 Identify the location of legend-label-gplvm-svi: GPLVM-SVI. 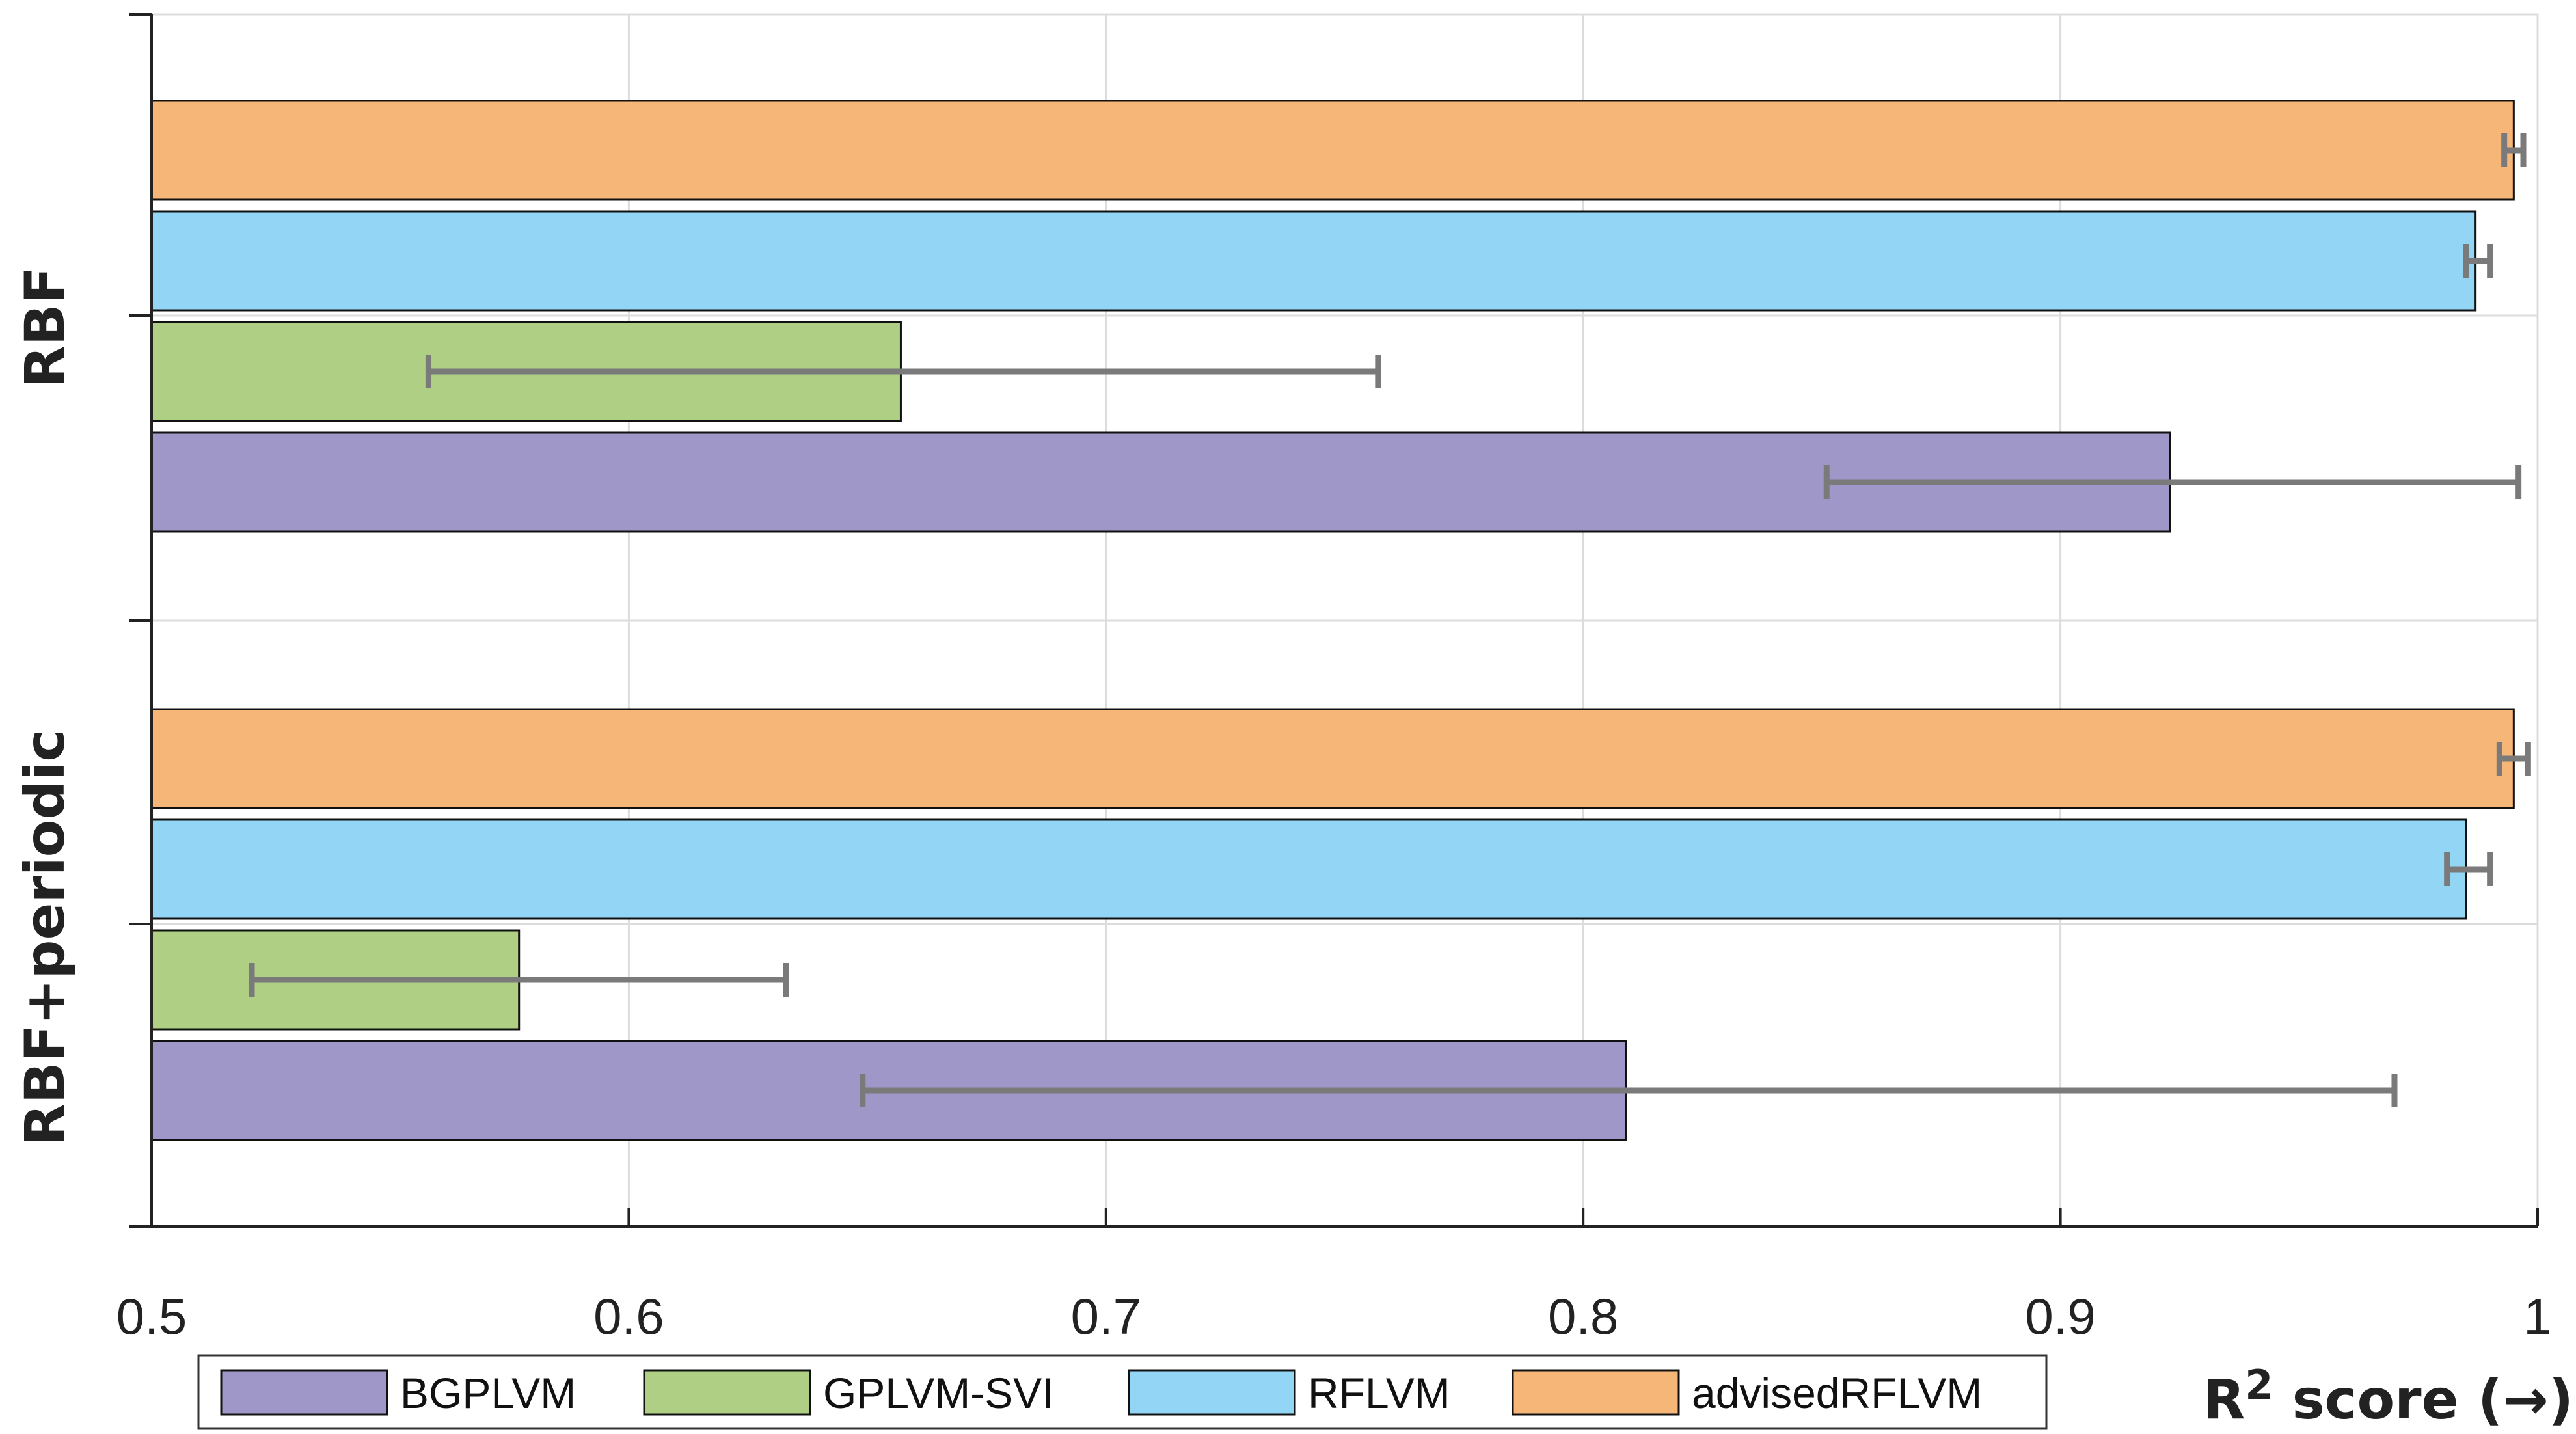
(939, 1393).